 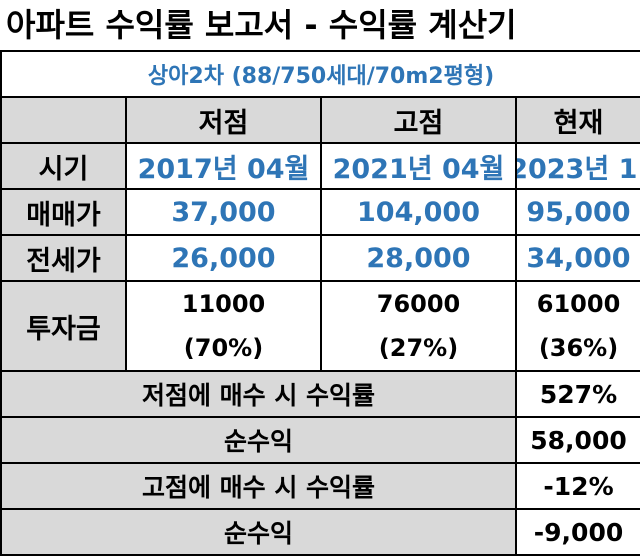 I want to click on investment-current-amount: 61000, so click(x=578, y=304).